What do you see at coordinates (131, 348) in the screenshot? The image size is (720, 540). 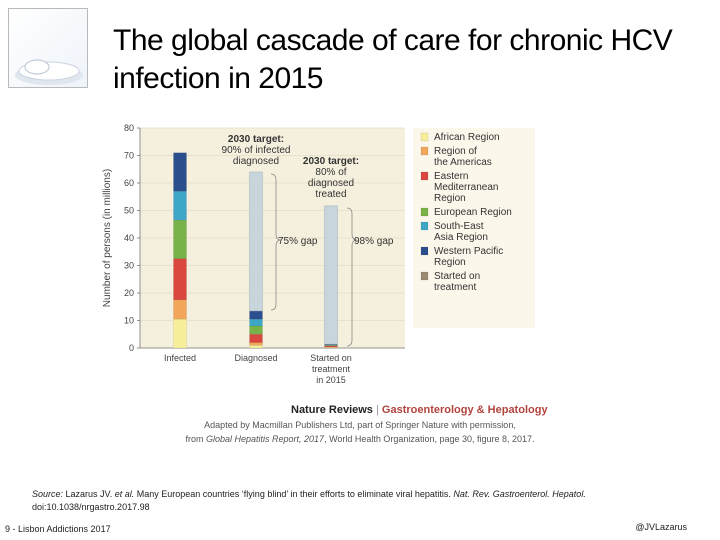 I see `y-tick-label: 0` at bounding box center [131, 348].